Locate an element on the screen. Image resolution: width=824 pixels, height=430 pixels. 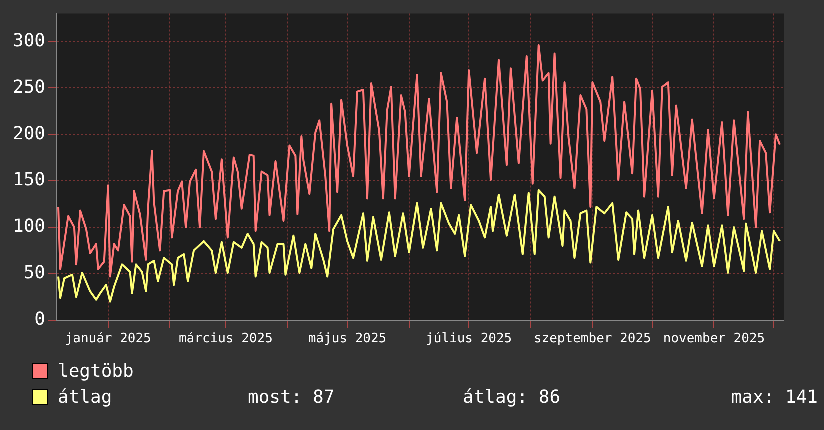
legend-label: legtöbb is located at coordinates (96, 371).